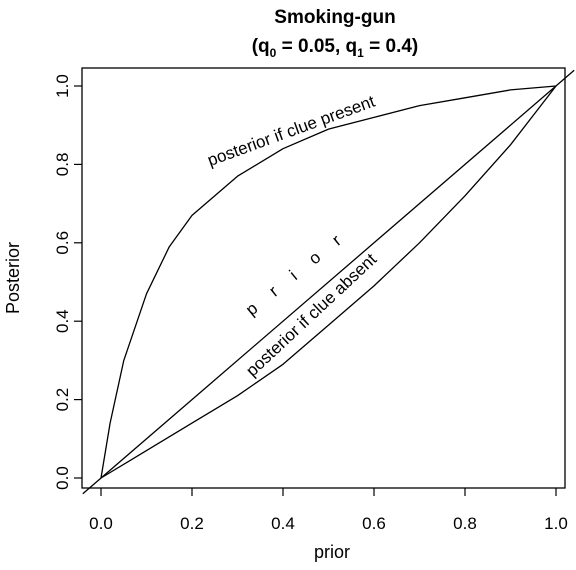 The width and height of the screenshot is (576, 570). Describe the element at coordinates (192, 523) in the screenshot. I see `x-tick-label-1: 0.2` at that location.